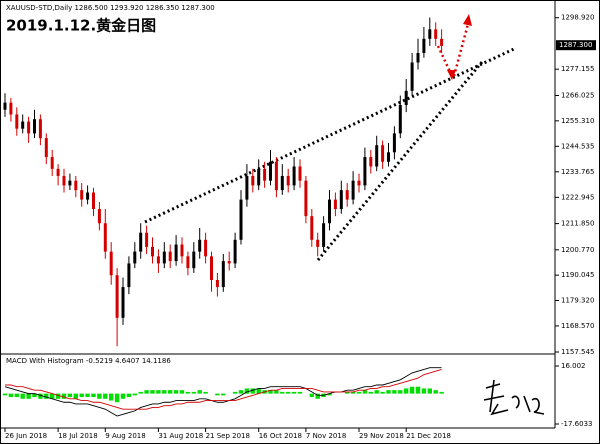 The image size is (600, 444). What do you see at coordinates (577, 250) in the screenshot?
I see `y-tick-label: 1200.770` at bounding box center [577, 250].